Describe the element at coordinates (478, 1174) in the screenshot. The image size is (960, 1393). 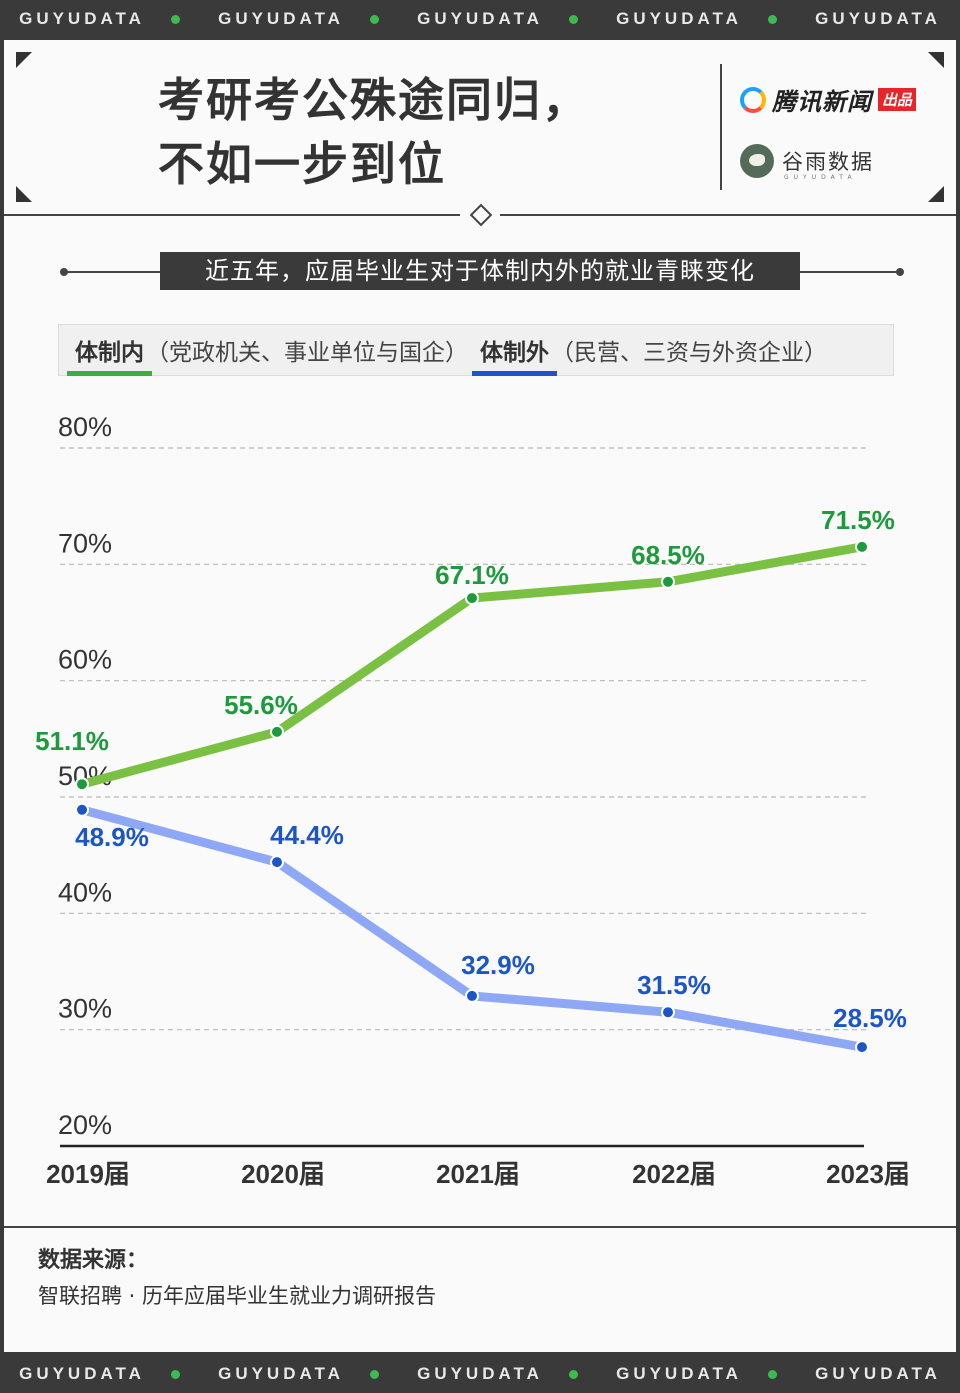
I see `x-tick-label: 2021届` at that location.